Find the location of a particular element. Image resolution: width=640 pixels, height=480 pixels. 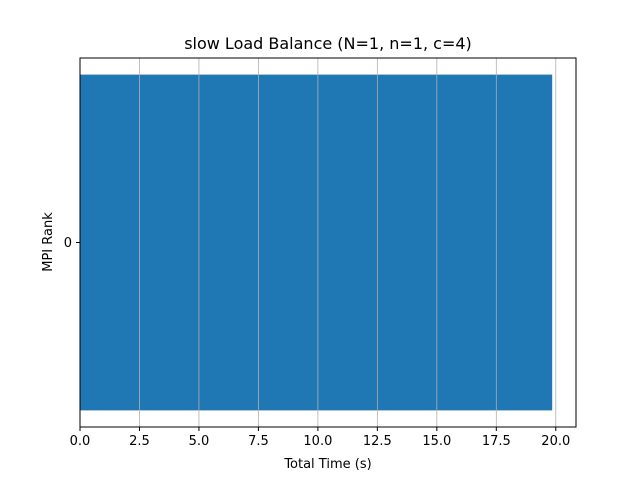

x-axis-ticks: 0.0 2.5 5.0 7.5 10.0 12.5 15.0 17.5 20.0 is located at coordinates (320, 438).